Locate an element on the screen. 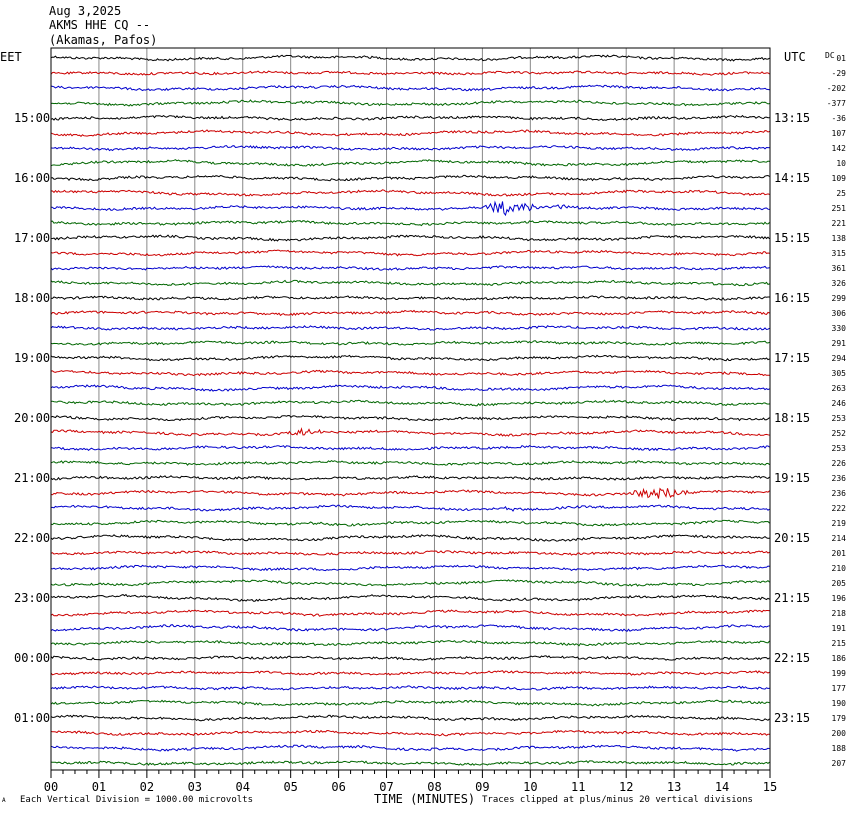 Image resolution: width=850 pixels, height=814 pixels. dc-offset-label: 315 is located at coordinates (839, 253).